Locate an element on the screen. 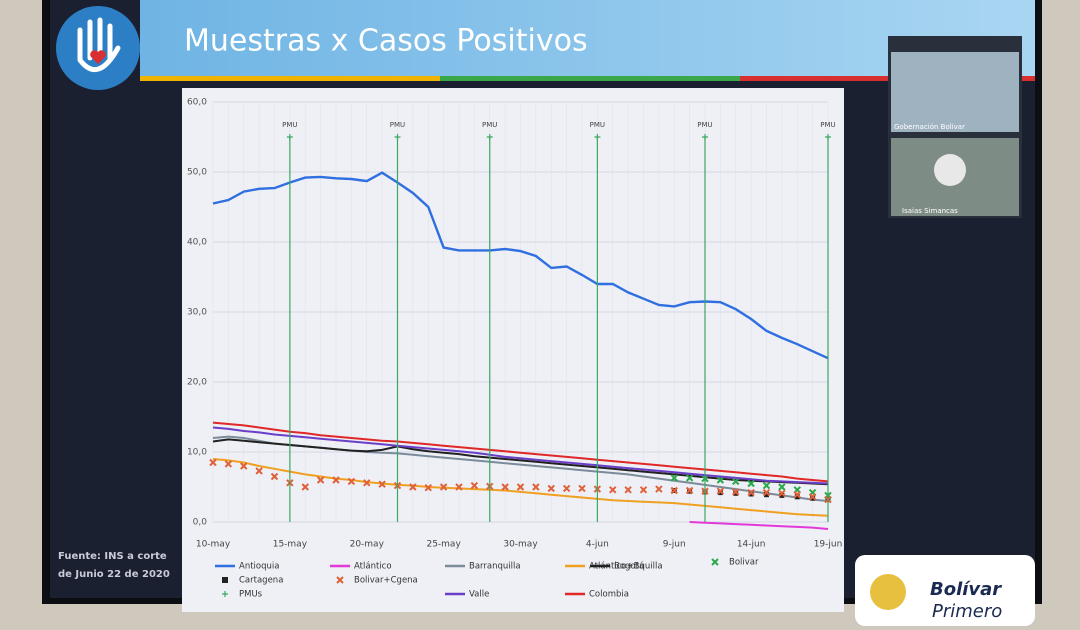  legend-label: Colombia is located at coordinates (609, 595).